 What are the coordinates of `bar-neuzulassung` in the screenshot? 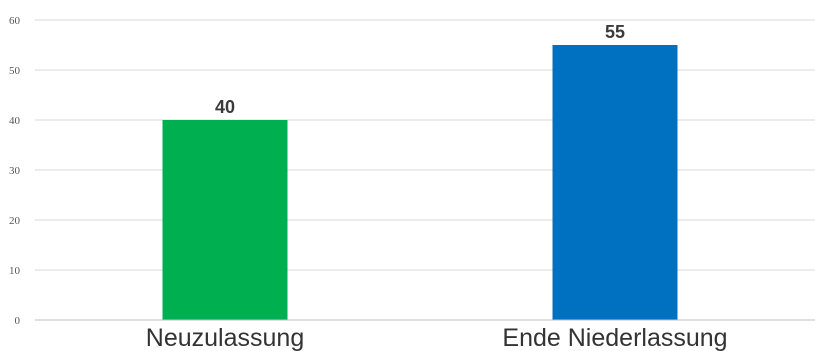 It's located at (225, 220).